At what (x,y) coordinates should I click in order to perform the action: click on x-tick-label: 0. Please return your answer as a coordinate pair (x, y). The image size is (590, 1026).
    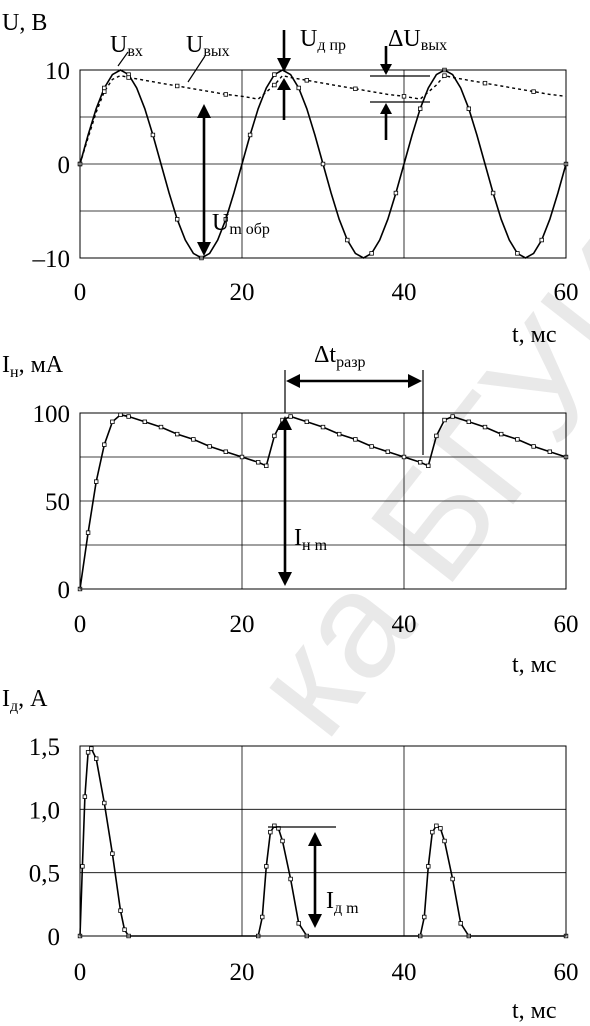
    Looking at the image, I should click on (80, 624).